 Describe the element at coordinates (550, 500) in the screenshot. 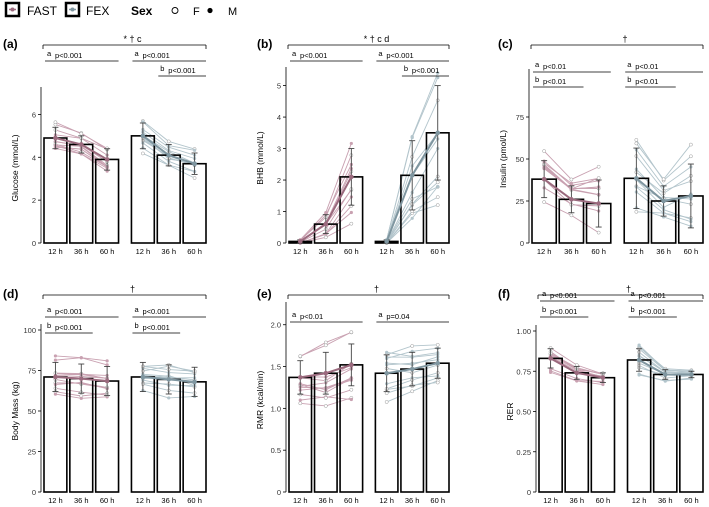

I see `x-tick-label-f: 12 h` at that location.